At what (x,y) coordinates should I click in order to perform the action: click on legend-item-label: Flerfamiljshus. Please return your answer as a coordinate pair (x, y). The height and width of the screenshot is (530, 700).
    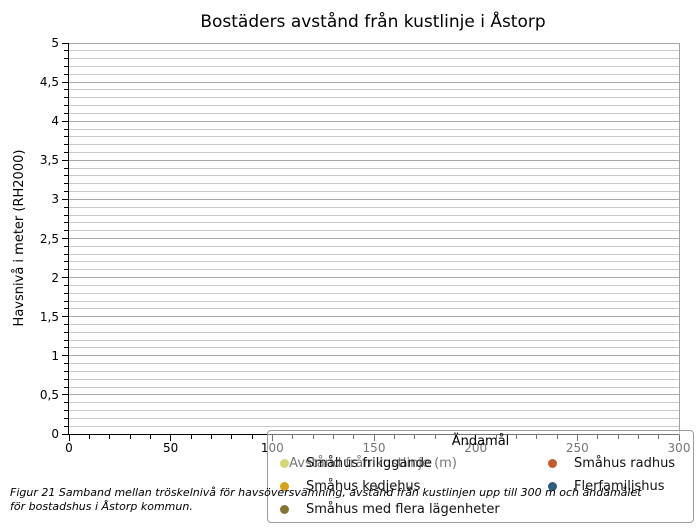
    Looking at the image, I should click on (619, 486).